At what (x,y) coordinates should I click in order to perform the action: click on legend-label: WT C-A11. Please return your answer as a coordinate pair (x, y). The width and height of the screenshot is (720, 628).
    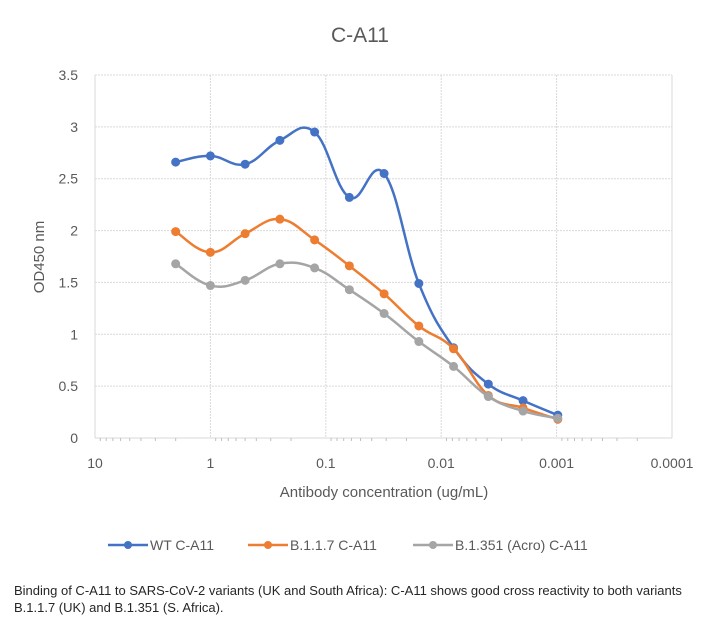
    Looking at the image, I should click on (182, 545).